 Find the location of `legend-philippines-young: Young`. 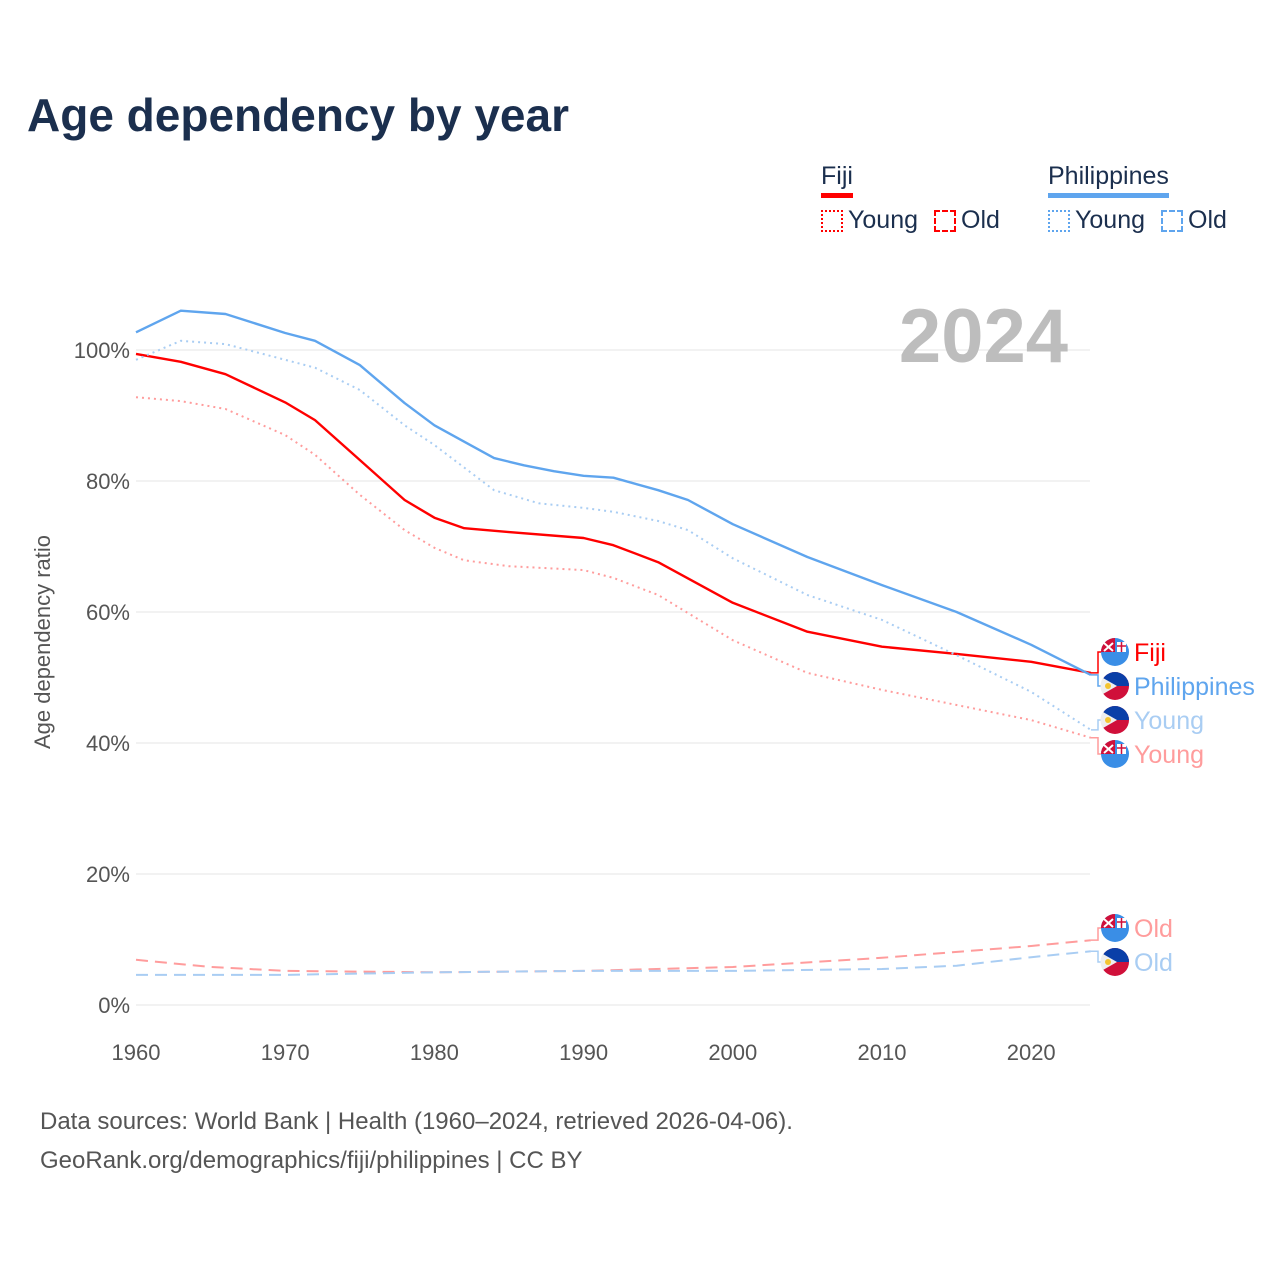

legend-philippines-young: Young is located at coordinates (1096, 220).